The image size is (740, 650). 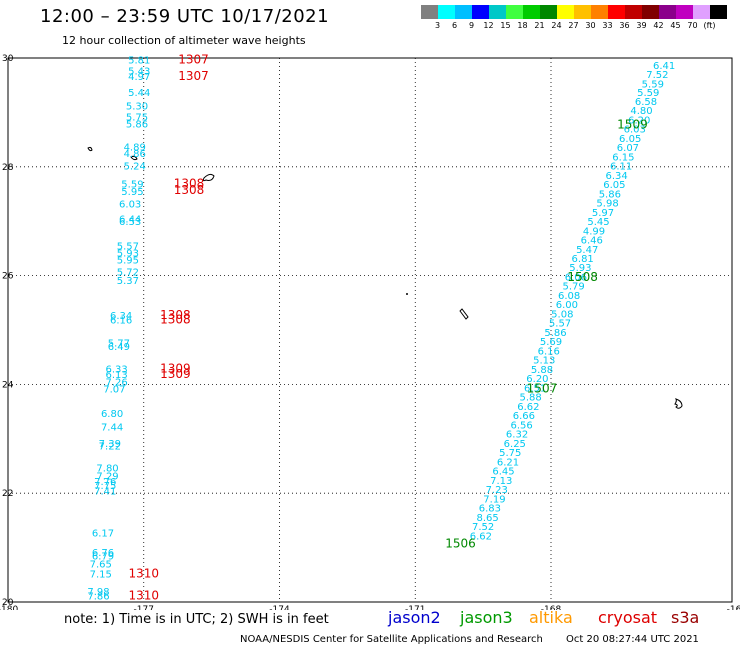 What do you see at coordinates (521, 425) in the screenshot?
I see `wave-height-value: 6.56` at bounding box center [521, 425].